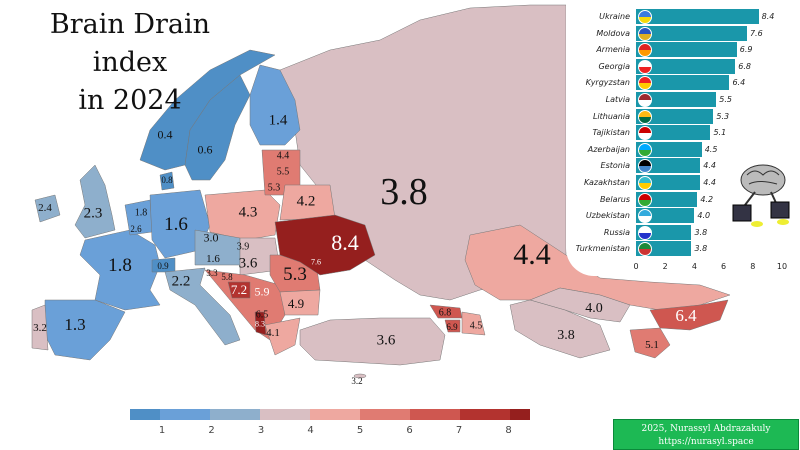 The width and height of the screenshot is (800, 450). Describe the element at coordinates (205, 149) in the screenshot. I see `map-value-sweden: 0.6` at that location.